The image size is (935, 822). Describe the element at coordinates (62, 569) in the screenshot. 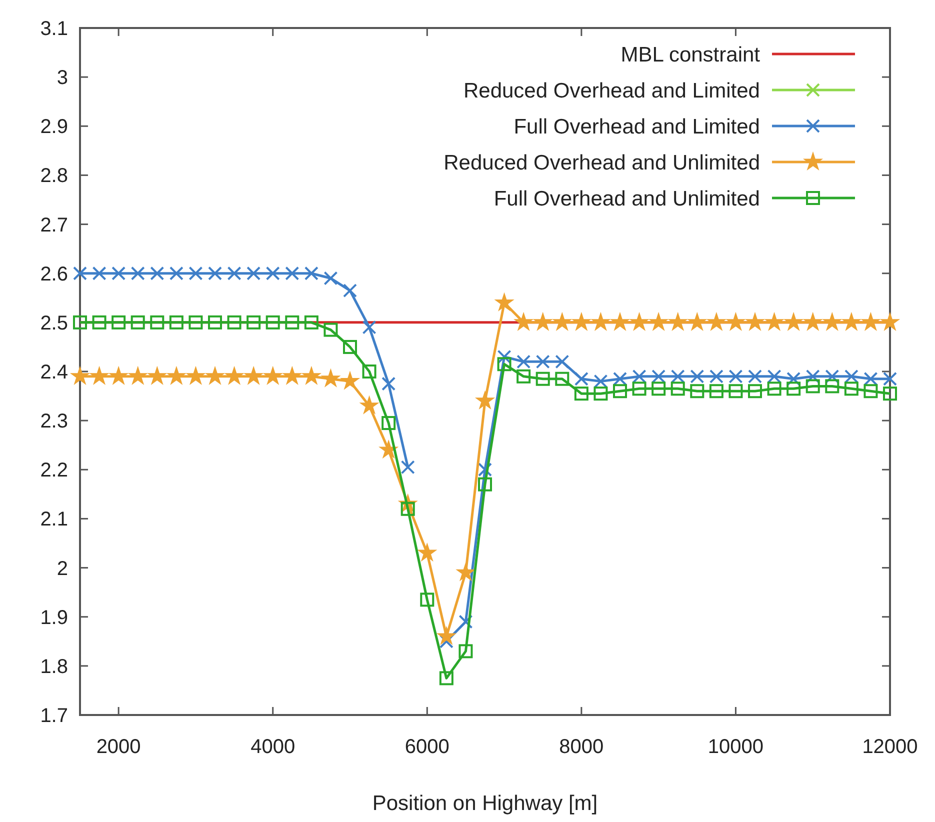

I see `y-tick-label: 2` at that location.